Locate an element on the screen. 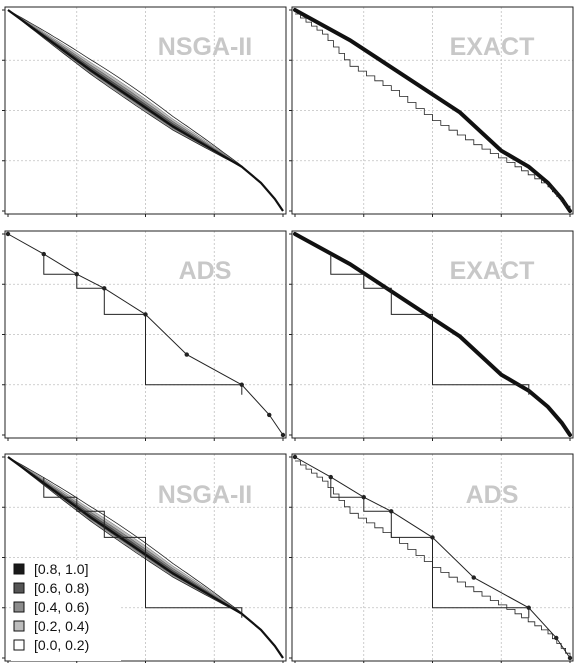 This screenshot has height=663, width=577. panel-title-4: EXACT is located at coordinates (492, 271).